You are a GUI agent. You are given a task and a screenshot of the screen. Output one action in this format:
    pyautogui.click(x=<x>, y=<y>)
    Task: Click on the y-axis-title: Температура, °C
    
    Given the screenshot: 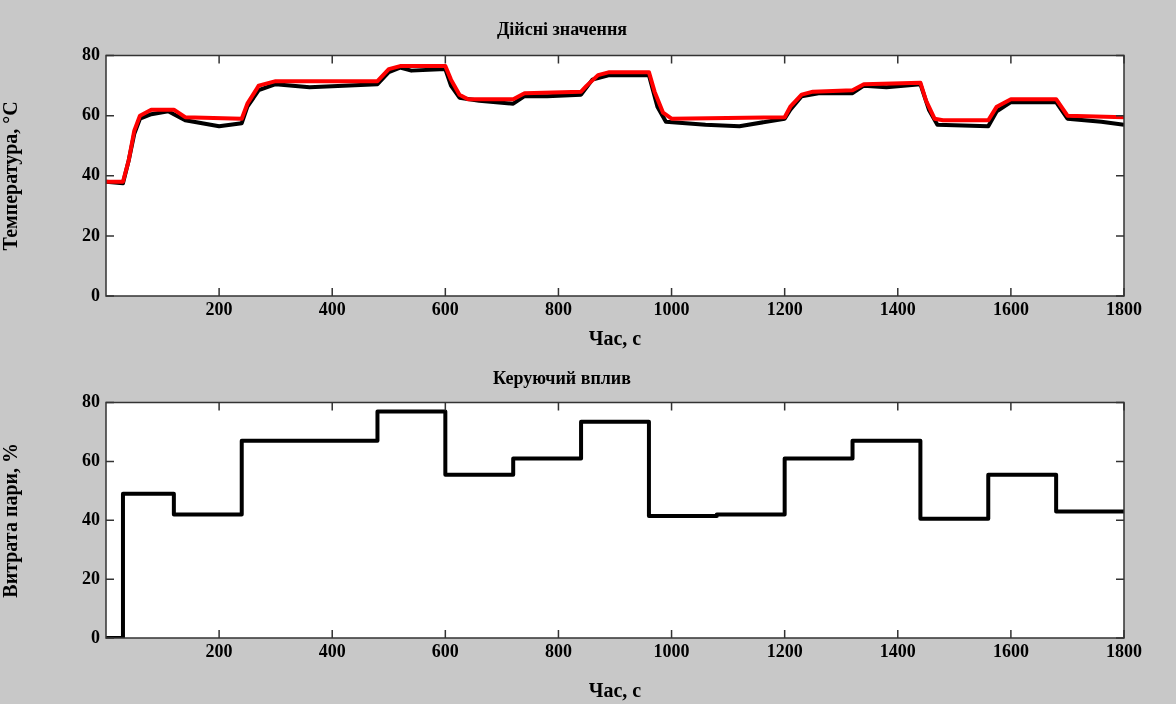 What is the action you would take?
    pyautogui.click(x=11, y=176)
    